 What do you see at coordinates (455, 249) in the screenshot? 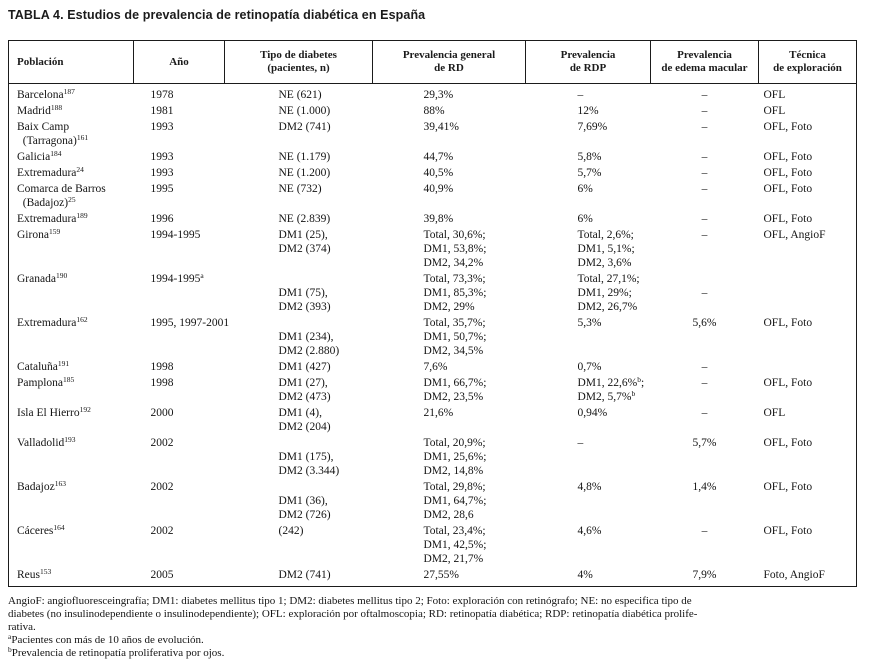
I see `cell-line: DM1, 53,8%;` at bounding box center [455, 249].